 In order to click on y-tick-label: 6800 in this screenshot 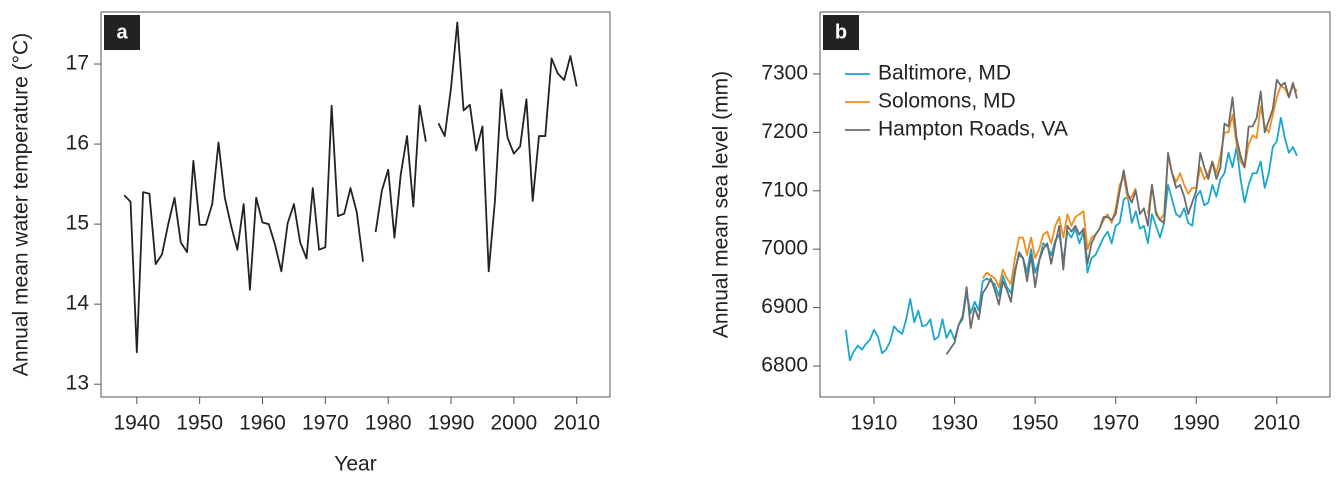, I will do `click(784, 365)`.